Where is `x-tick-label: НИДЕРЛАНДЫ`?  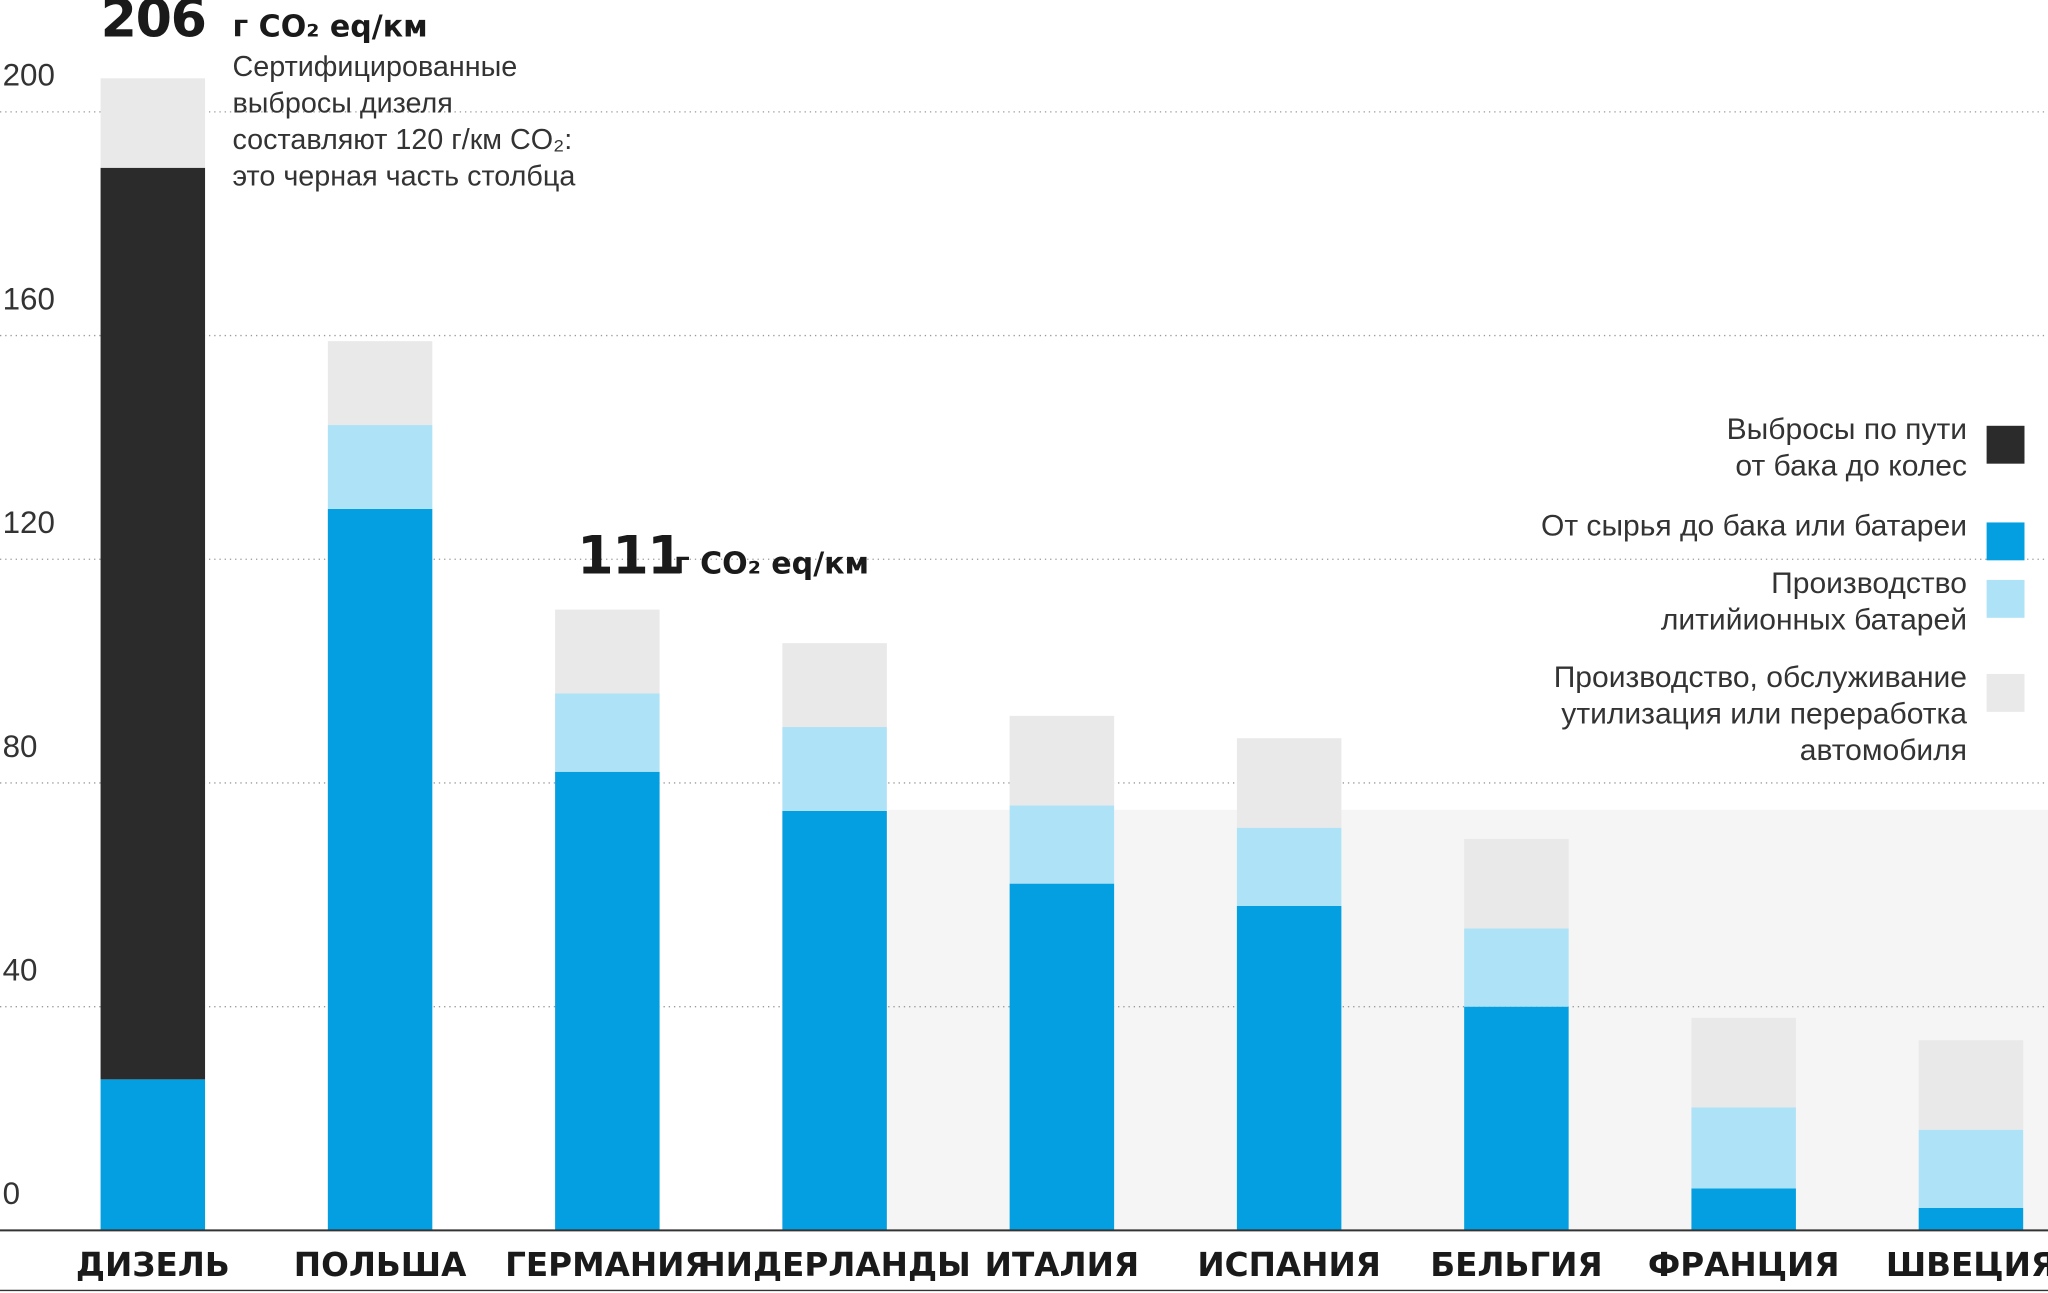 x-tick-label: НИДЕРЛАНДЫ is located at coordinates (834, 1265).